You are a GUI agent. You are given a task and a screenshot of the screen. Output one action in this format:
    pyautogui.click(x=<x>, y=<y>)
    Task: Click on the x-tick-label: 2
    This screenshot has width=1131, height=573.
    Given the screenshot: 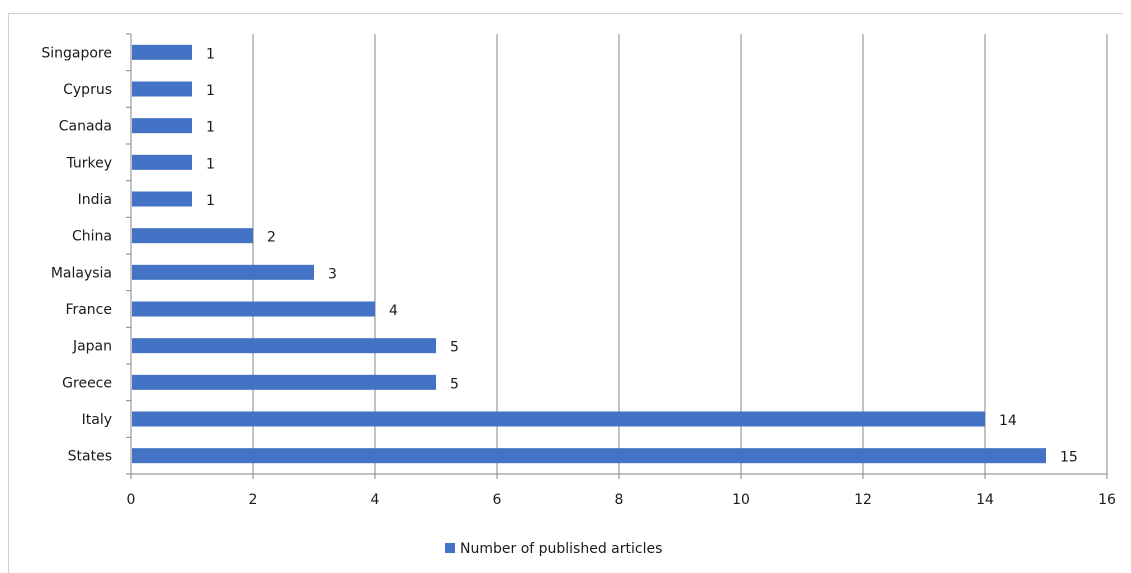 What is the action you would take?
    pyautogui.click(x=253, y=500)
    